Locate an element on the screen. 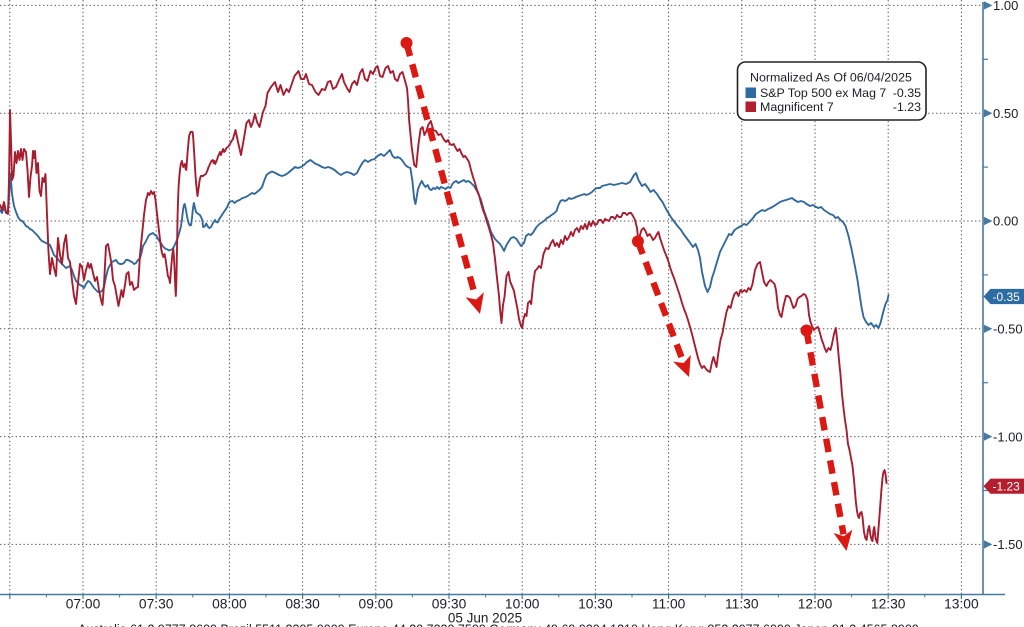  svg-text: 0.00 is located at coordinates (1005, 221).